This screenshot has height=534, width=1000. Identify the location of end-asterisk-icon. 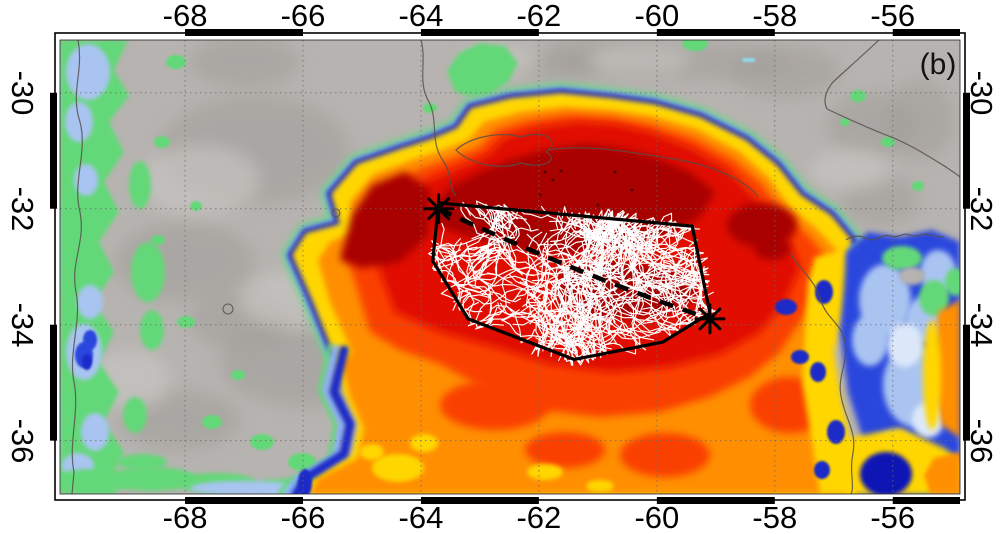
(710, 319).